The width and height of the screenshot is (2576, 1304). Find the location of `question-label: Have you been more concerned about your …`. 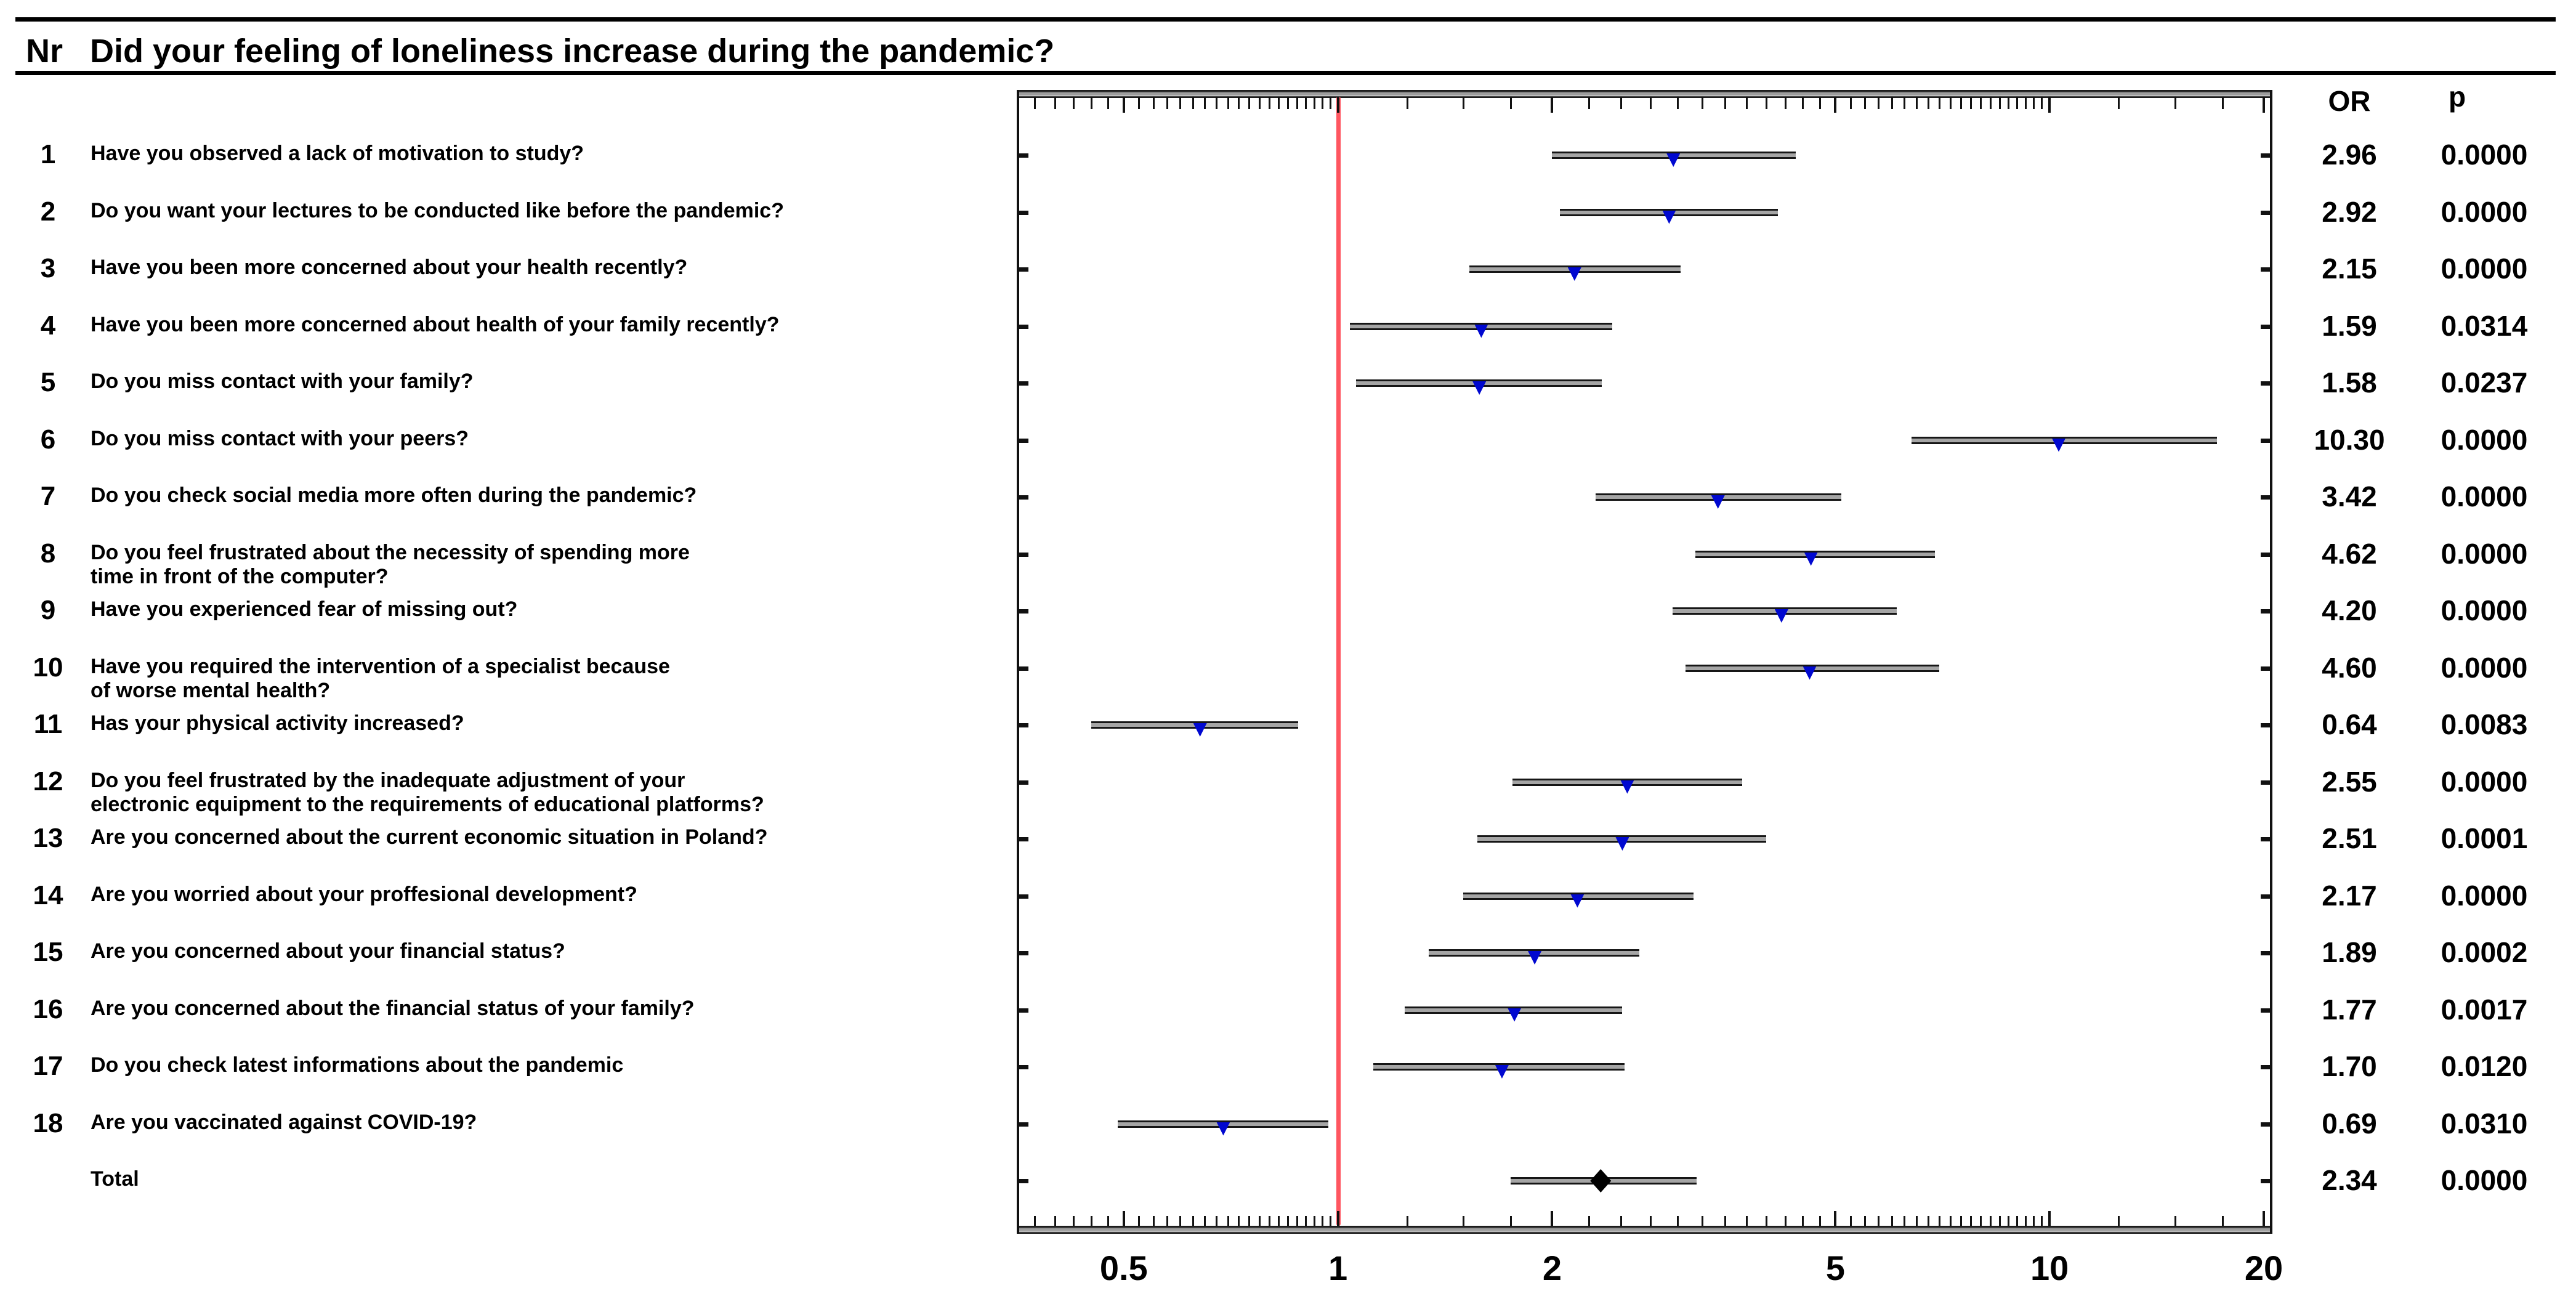

question-label: Have you been more concerned about your … is located at coordinates (389, 267).